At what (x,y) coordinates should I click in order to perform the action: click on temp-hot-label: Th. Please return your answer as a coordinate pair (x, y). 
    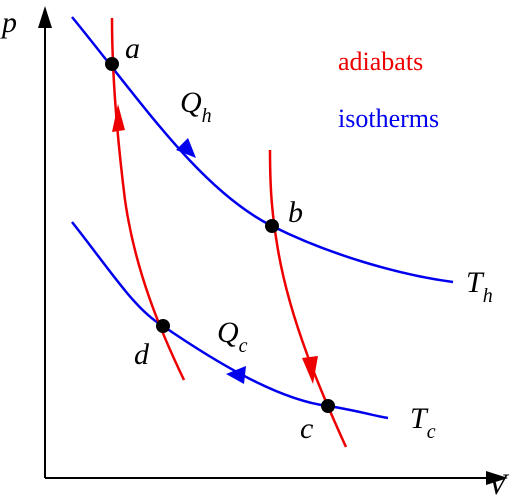
    Looking at the image, I should click on (479, 286).